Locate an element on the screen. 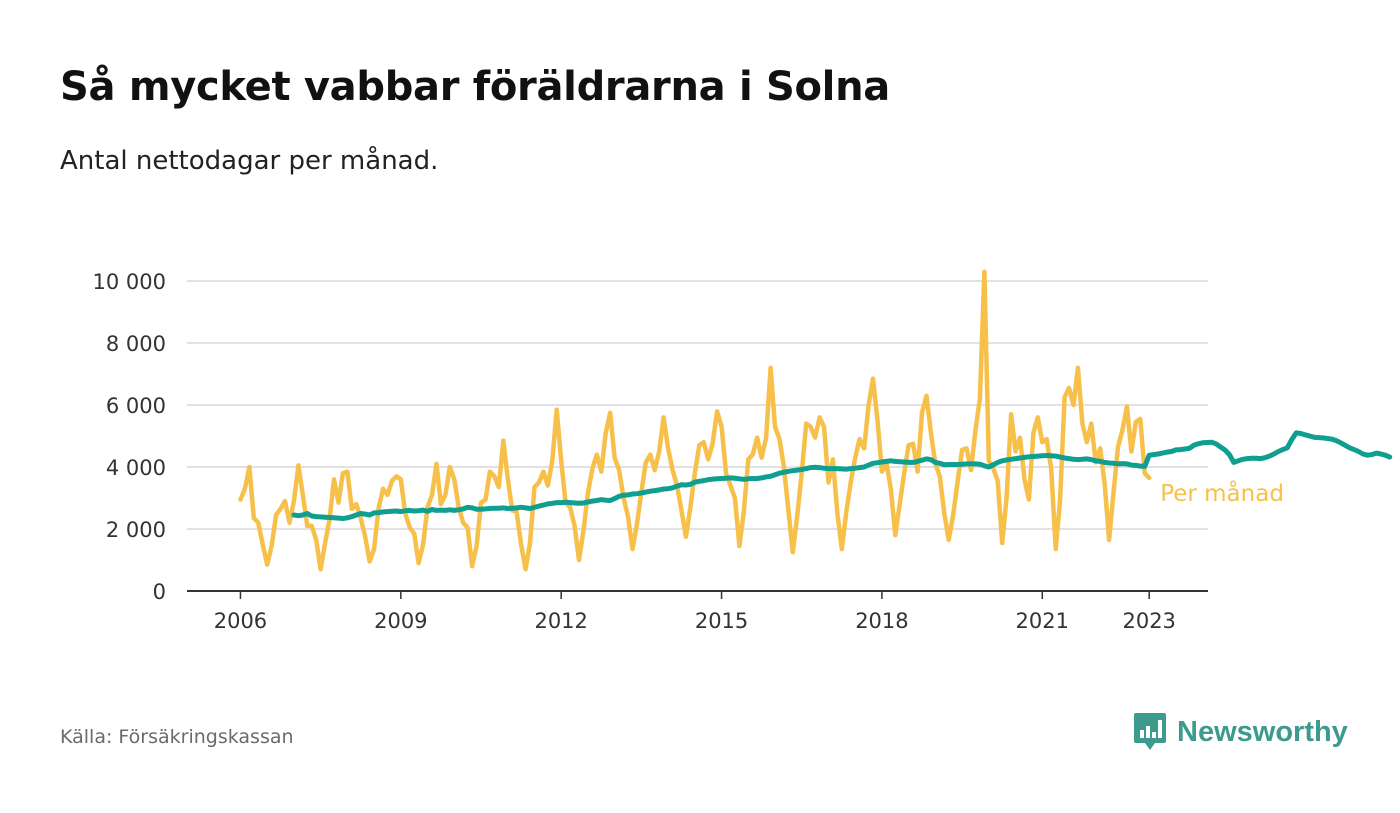 Image resolution: width=1400 pixels, height=813 pixels. x-tick-label: 2012 is located at coordinates (560, 621).